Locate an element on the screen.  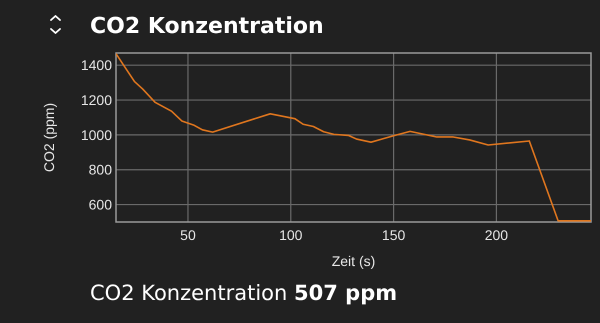
x-tick-label: 150 is located at coordinates (394, 235).